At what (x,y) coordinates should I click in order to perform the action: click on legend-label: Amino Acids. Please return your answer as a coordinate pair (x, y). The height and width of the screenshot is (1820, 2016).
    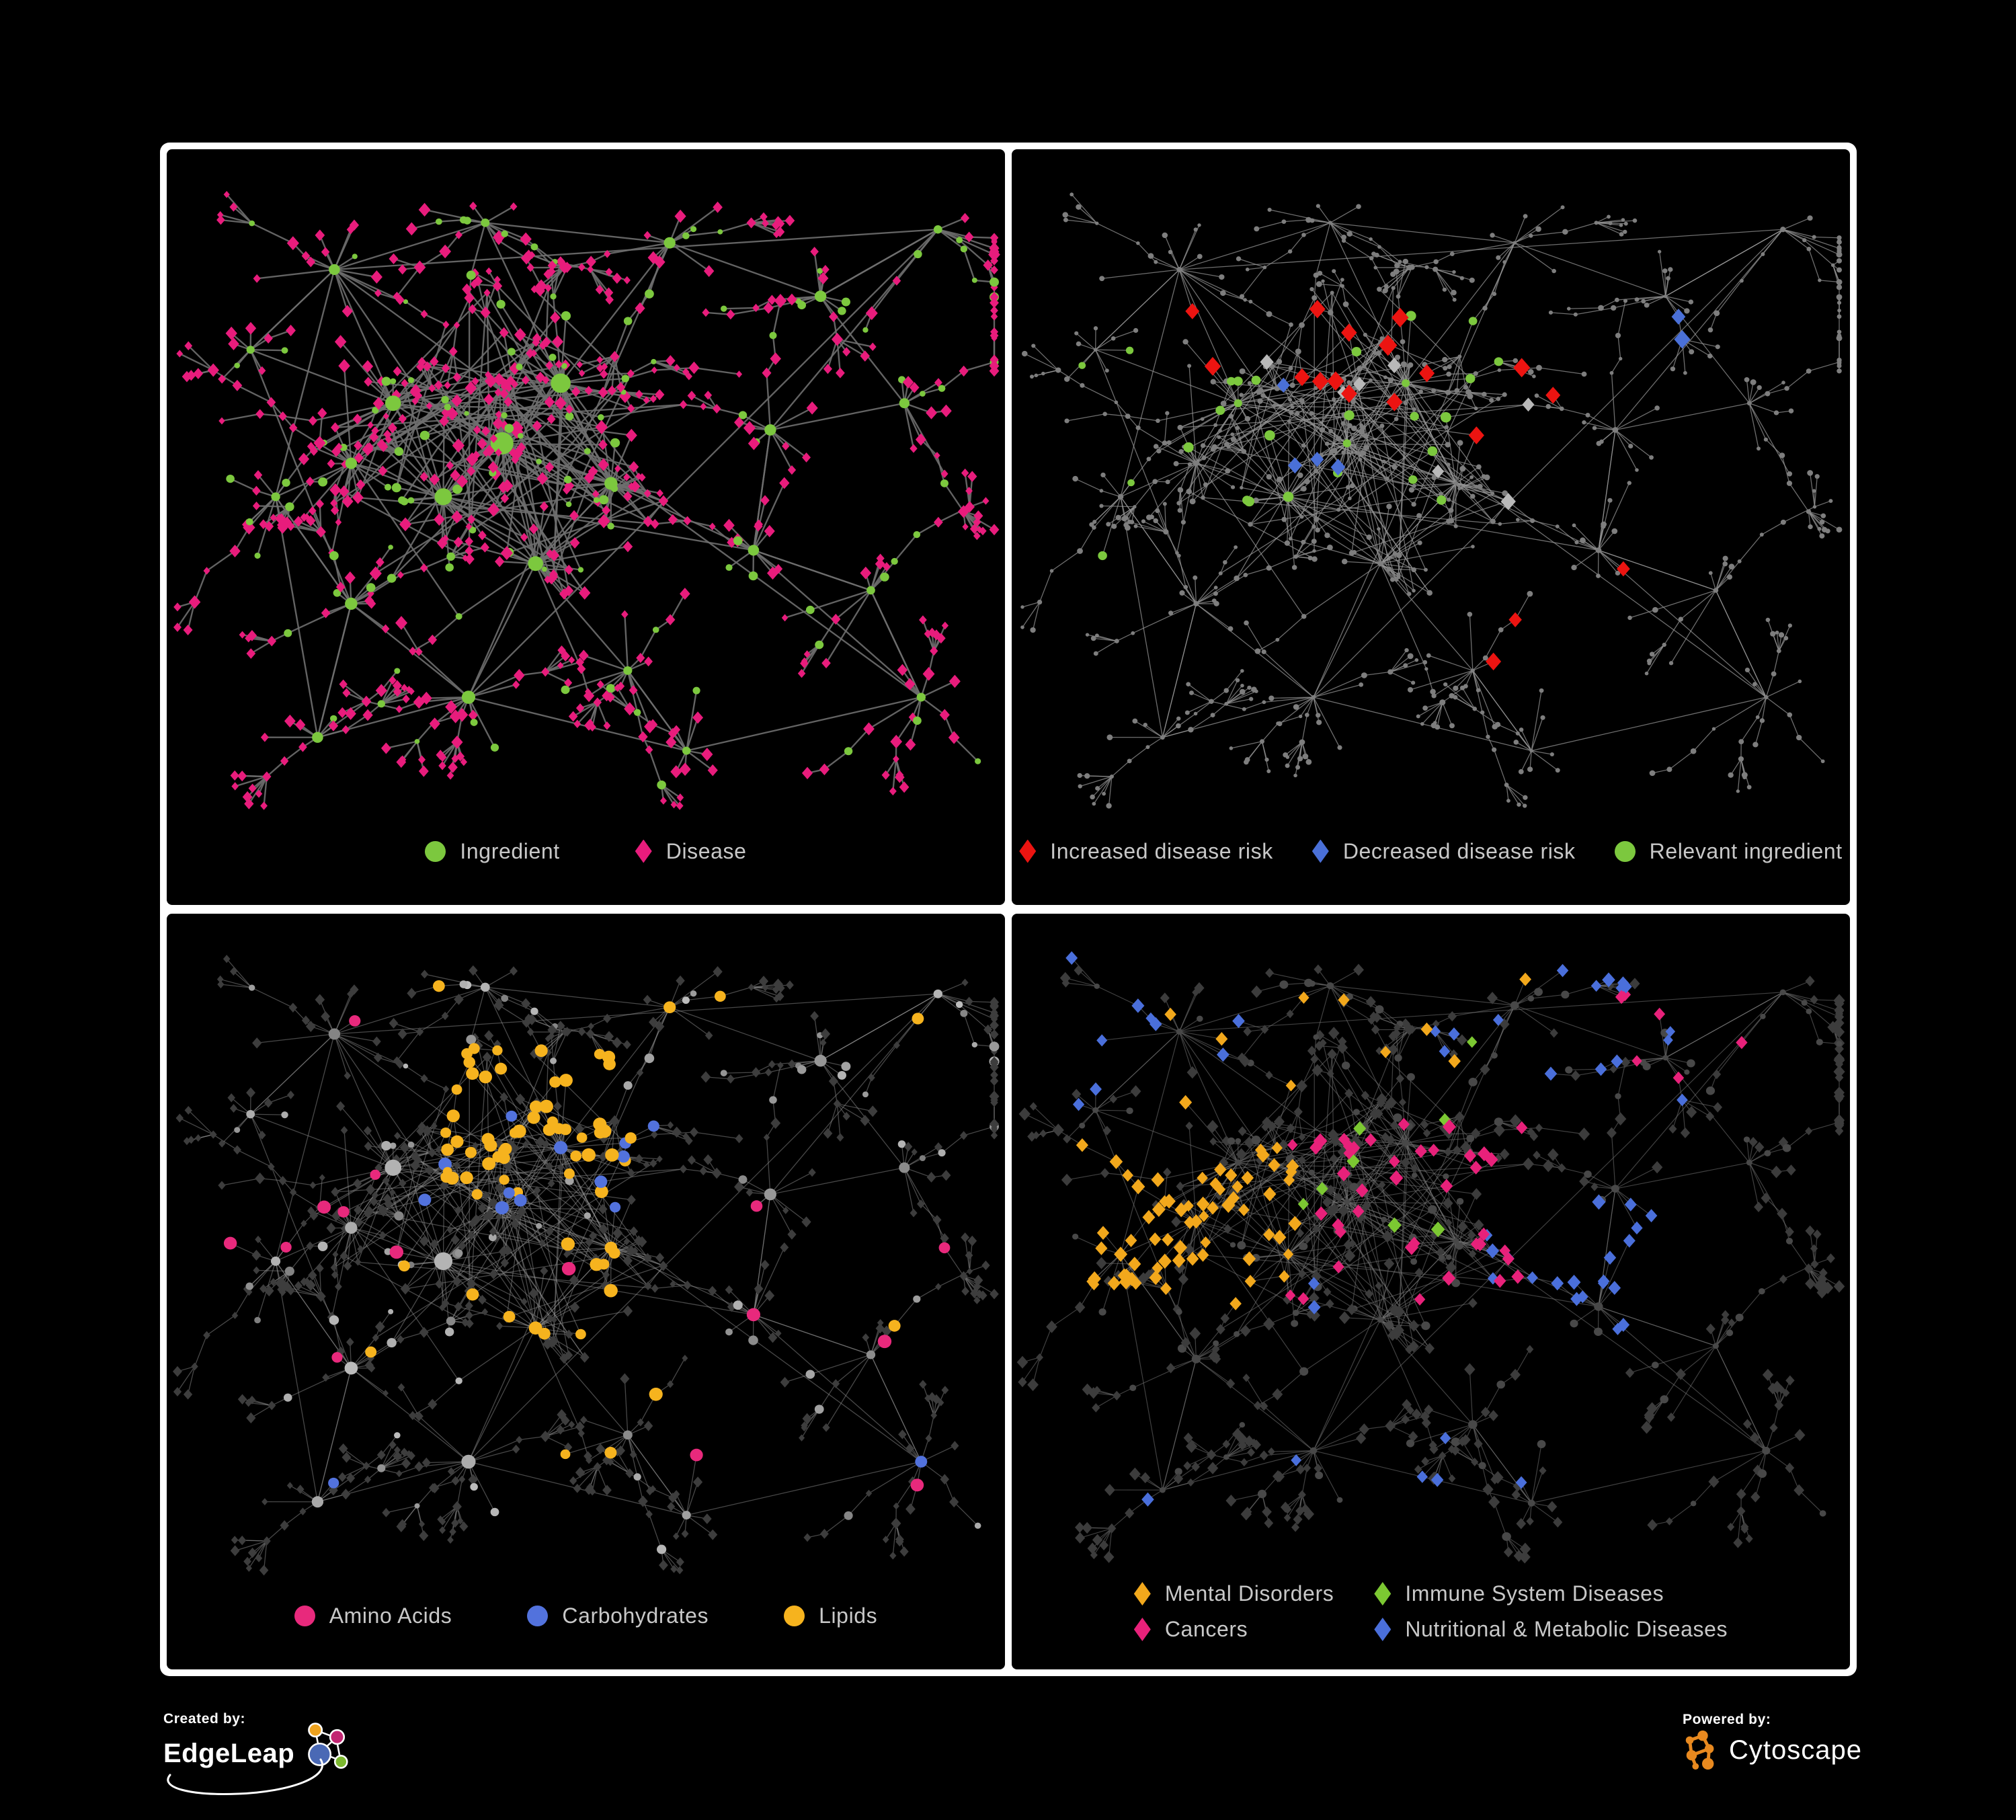
    Looking at the image, I should click on (390, 1615).